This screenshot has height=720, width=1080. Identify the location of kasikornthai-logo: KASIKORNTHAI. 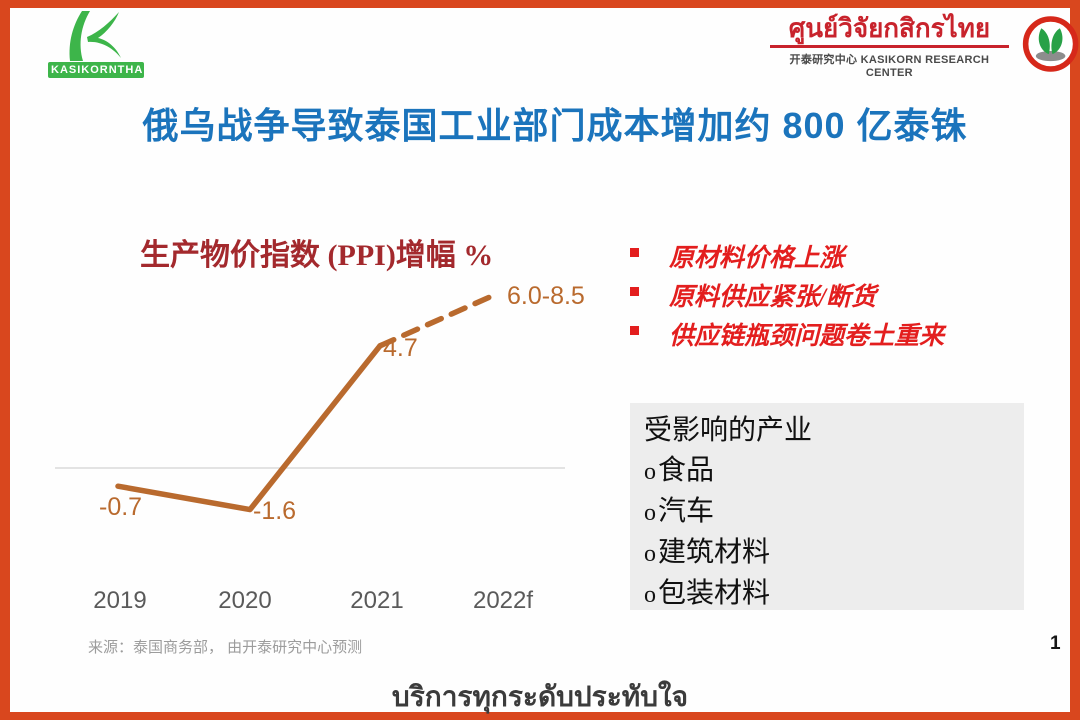
(97, 44).